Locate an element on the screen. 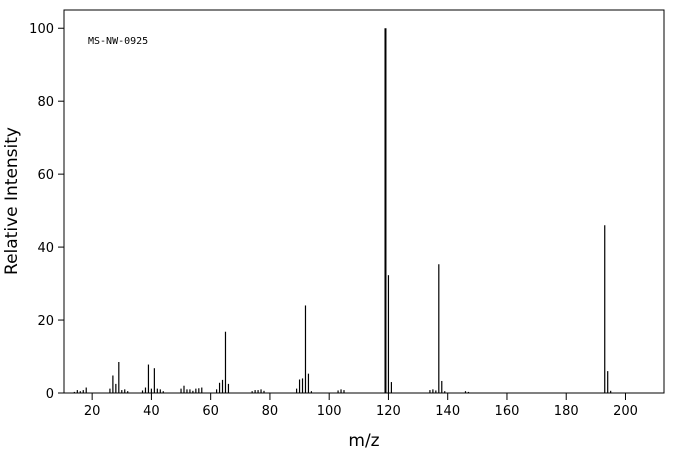  y-tick-label: 40 is located at coordinates (45, 248).